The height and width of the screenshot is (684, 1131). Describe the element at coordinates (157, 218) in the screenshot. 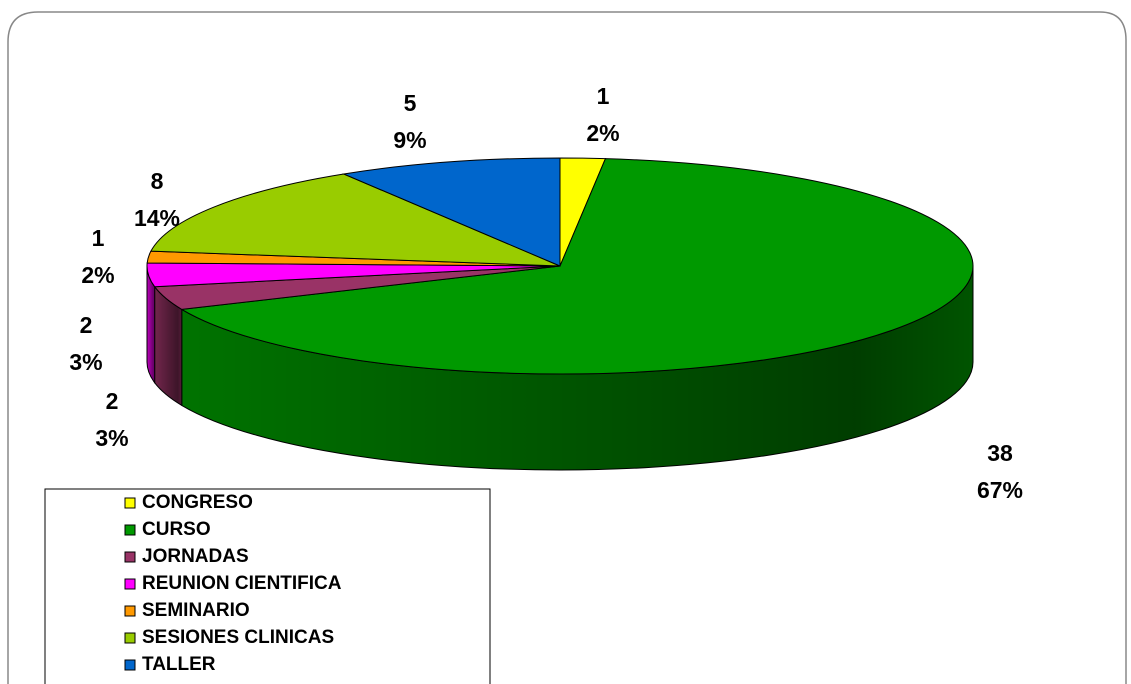

I see `percent-label: 14%` at that location.